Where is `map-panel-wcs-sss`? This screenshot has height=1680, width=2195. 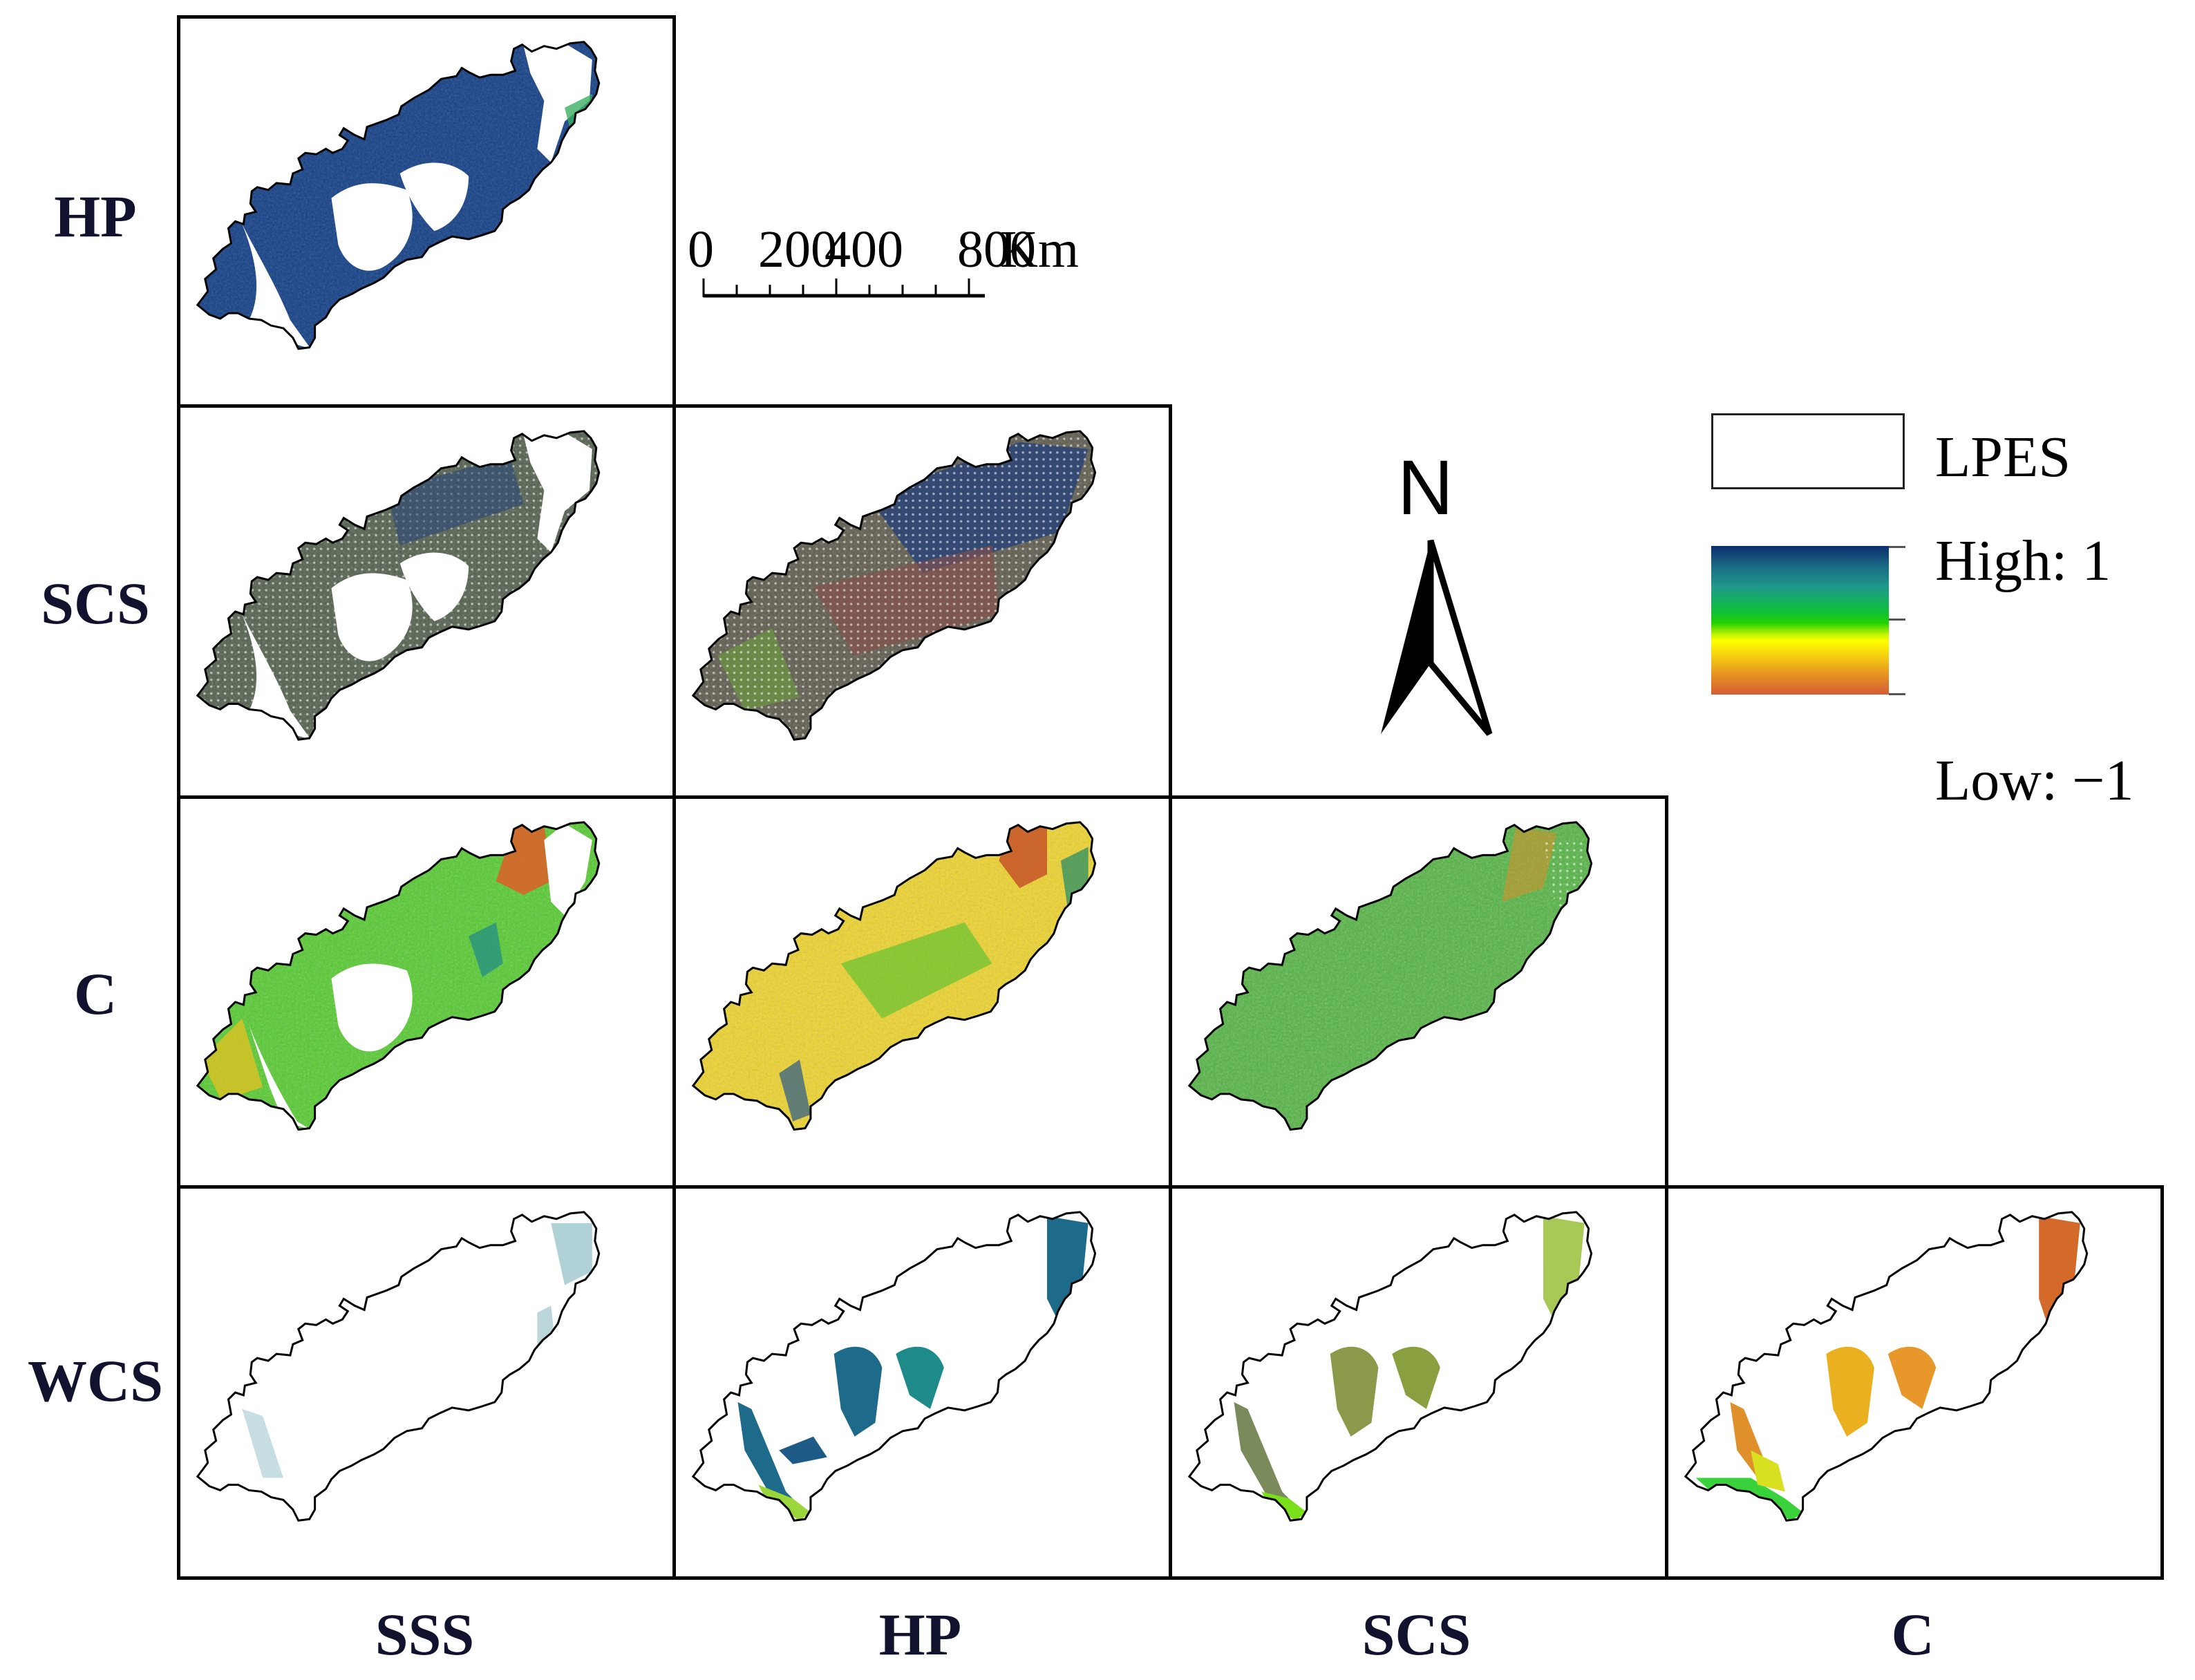 map-panel-wcs-sss is located at coordinates (426, 1382).